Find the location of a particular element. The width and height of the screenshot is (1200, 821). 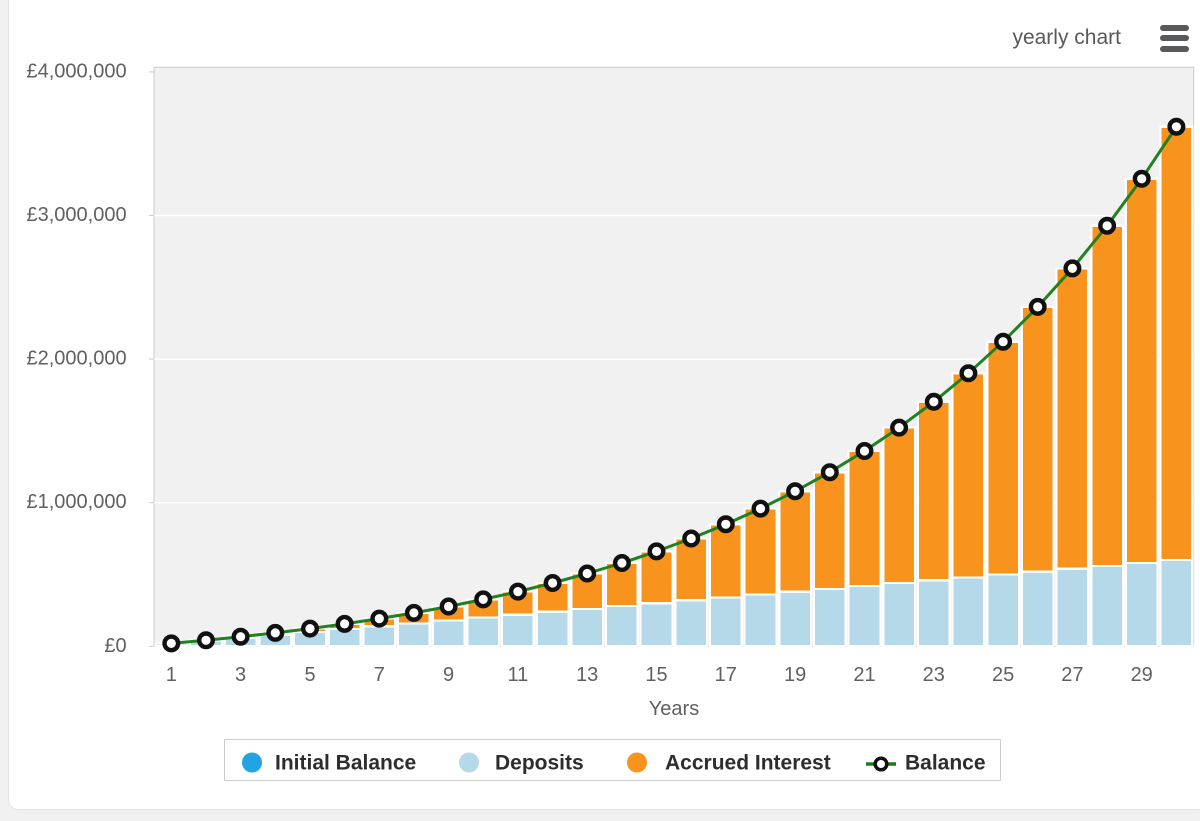

svg-text: 9 is located at coordinates (448, 675).